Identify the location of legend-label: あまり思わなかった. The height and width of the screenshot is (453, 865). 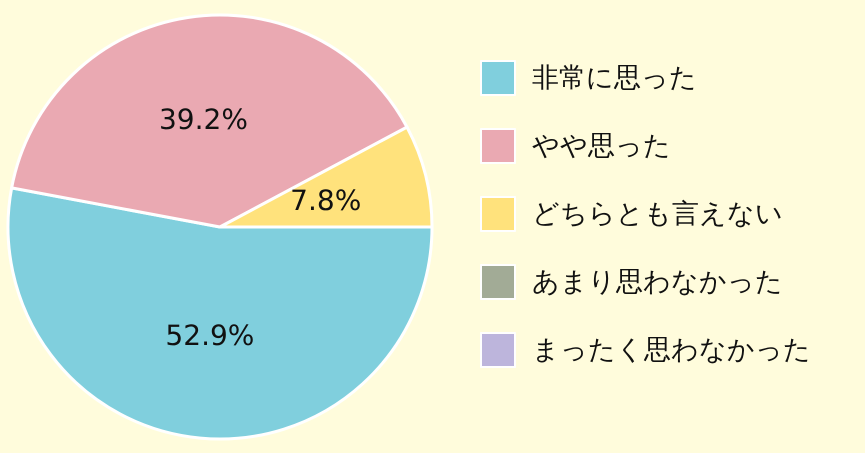
(657, 282).